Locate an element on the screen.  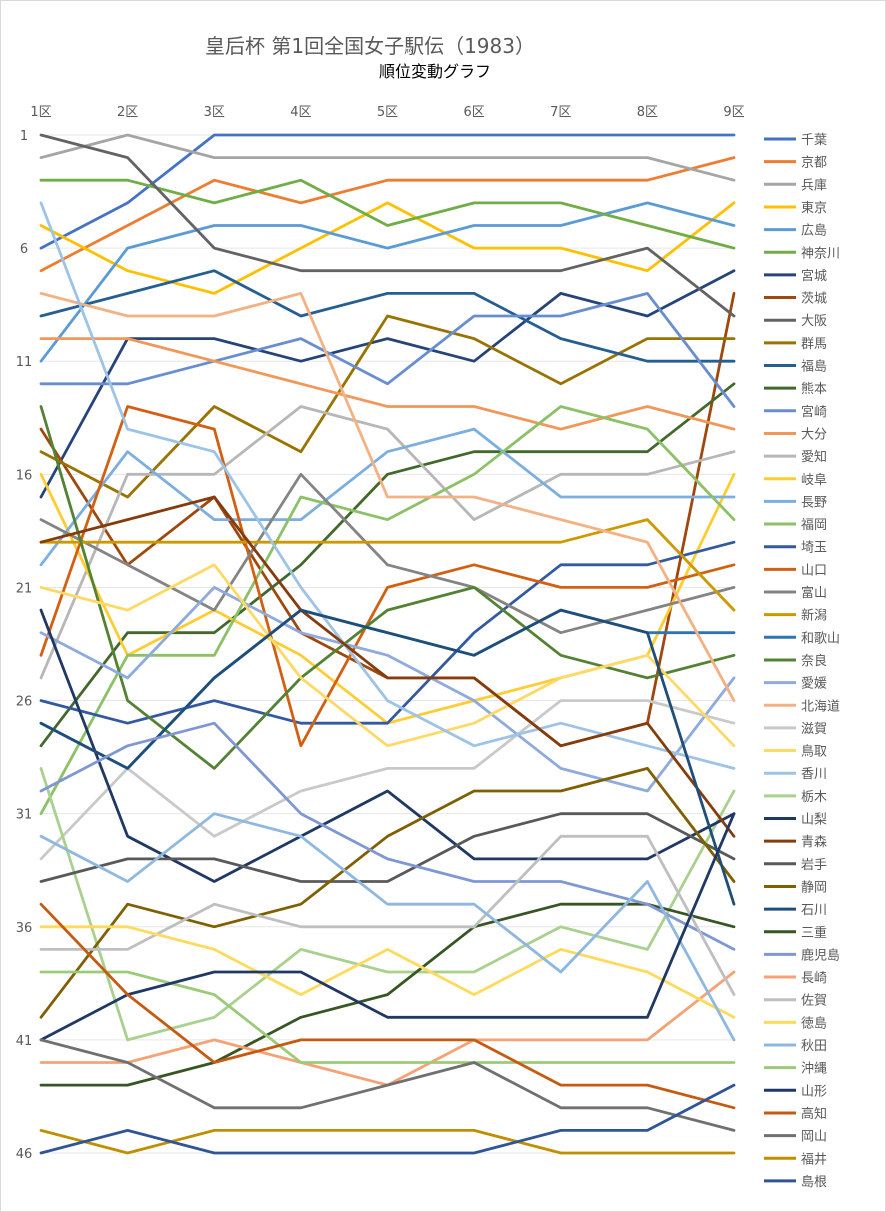
legend-label: 東京 is located at coordinates (814, 208).